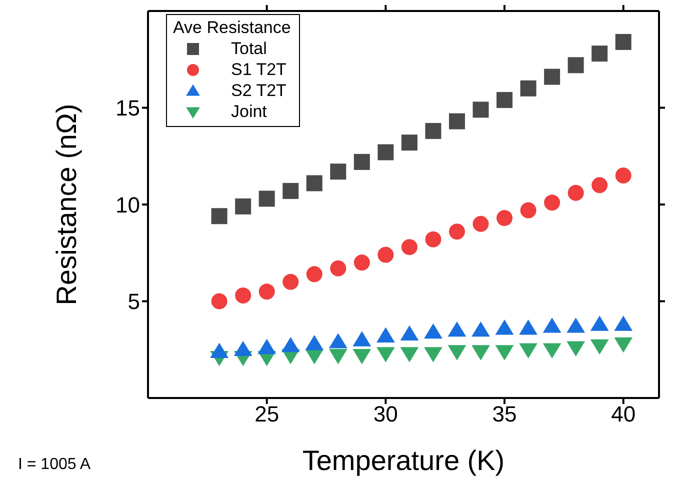 The height and width of the screenshot is (484, 674). What do you see at coordinates (128, 108) in the screenshot?
I see `y-tick-label: 15` at bounding box center [128, 108].